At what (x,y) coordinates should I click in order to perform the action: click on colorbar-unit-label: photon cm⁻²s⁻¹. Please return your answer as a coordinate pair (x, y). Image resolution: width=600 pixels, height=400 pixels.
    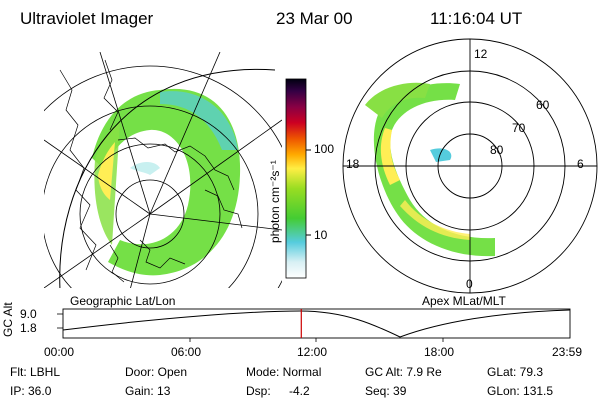
    Looking at the image, I should click on (275, 201).